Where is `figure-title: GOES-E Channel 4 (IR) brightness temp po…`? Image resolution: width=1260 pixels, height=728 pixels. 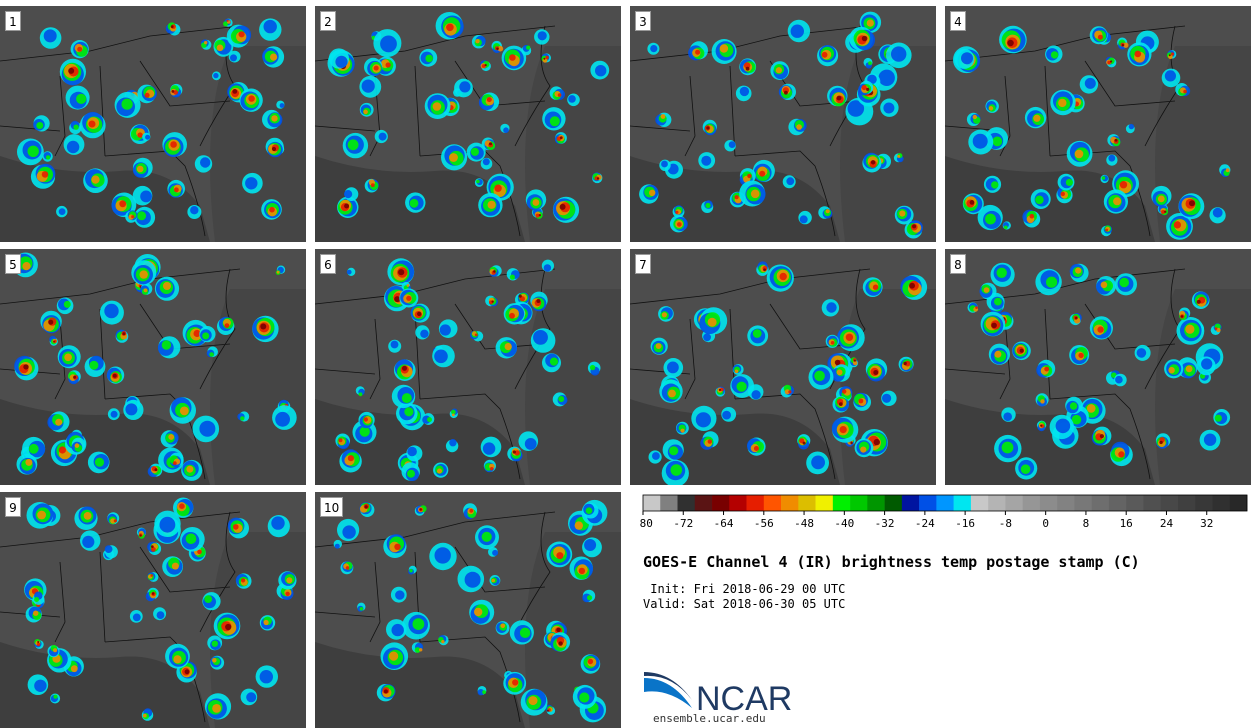
figure-title: GOES-E Channel 4 (IR) brightness temp po… is located at coordinates (891, 562).